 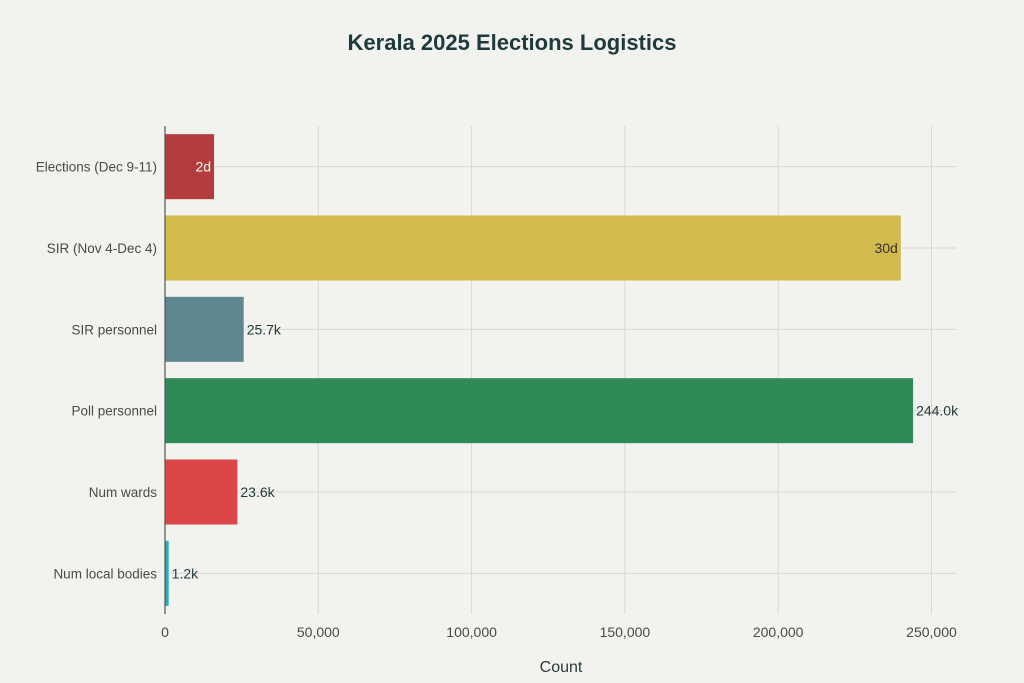 I want to click on category-label: Num wards, so click(x=123, y=492).